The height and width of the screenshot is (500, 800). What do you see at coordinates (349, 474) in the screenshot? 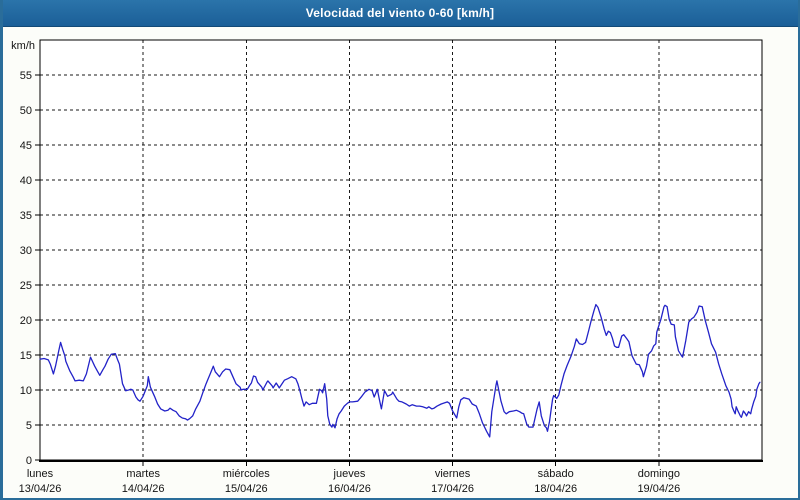
I see `x-axis-day-label: jueves` at bounding box center [349, 474].